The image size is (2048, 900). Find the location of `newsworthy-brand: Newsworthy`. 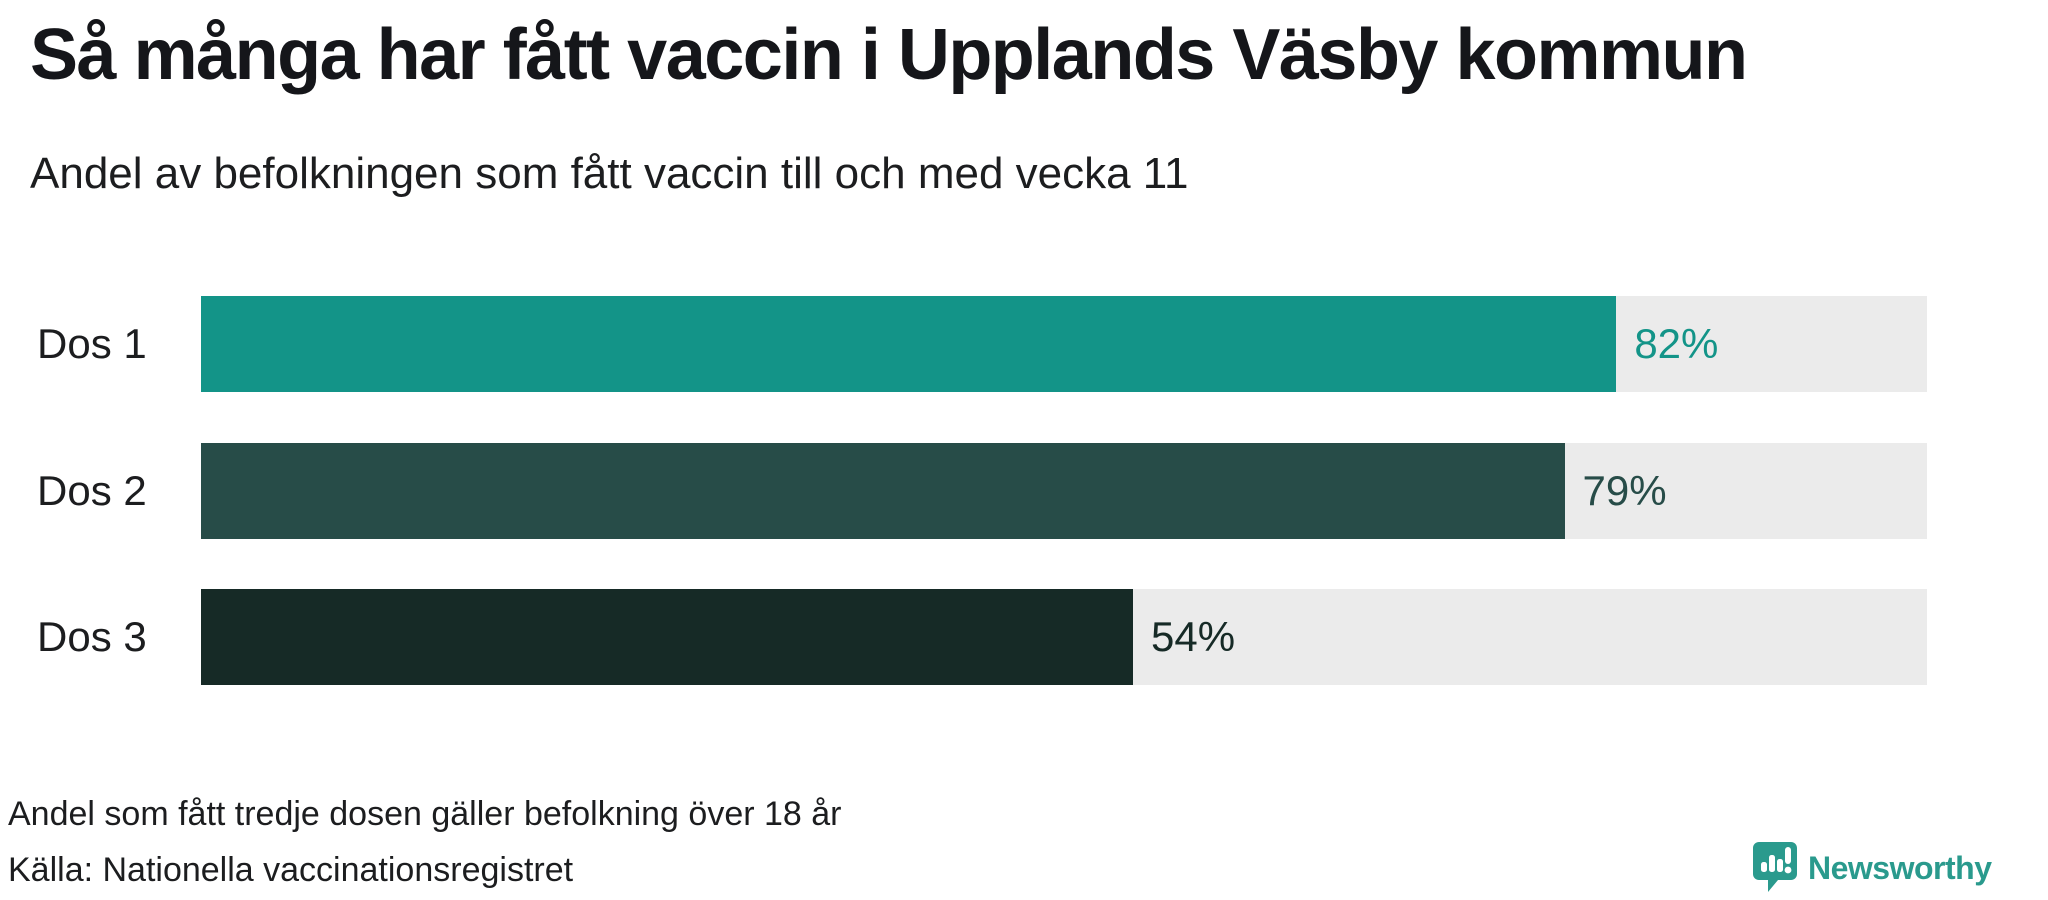

newsworthy-brand: Newsworthy is located at coordinates (1872, 868).